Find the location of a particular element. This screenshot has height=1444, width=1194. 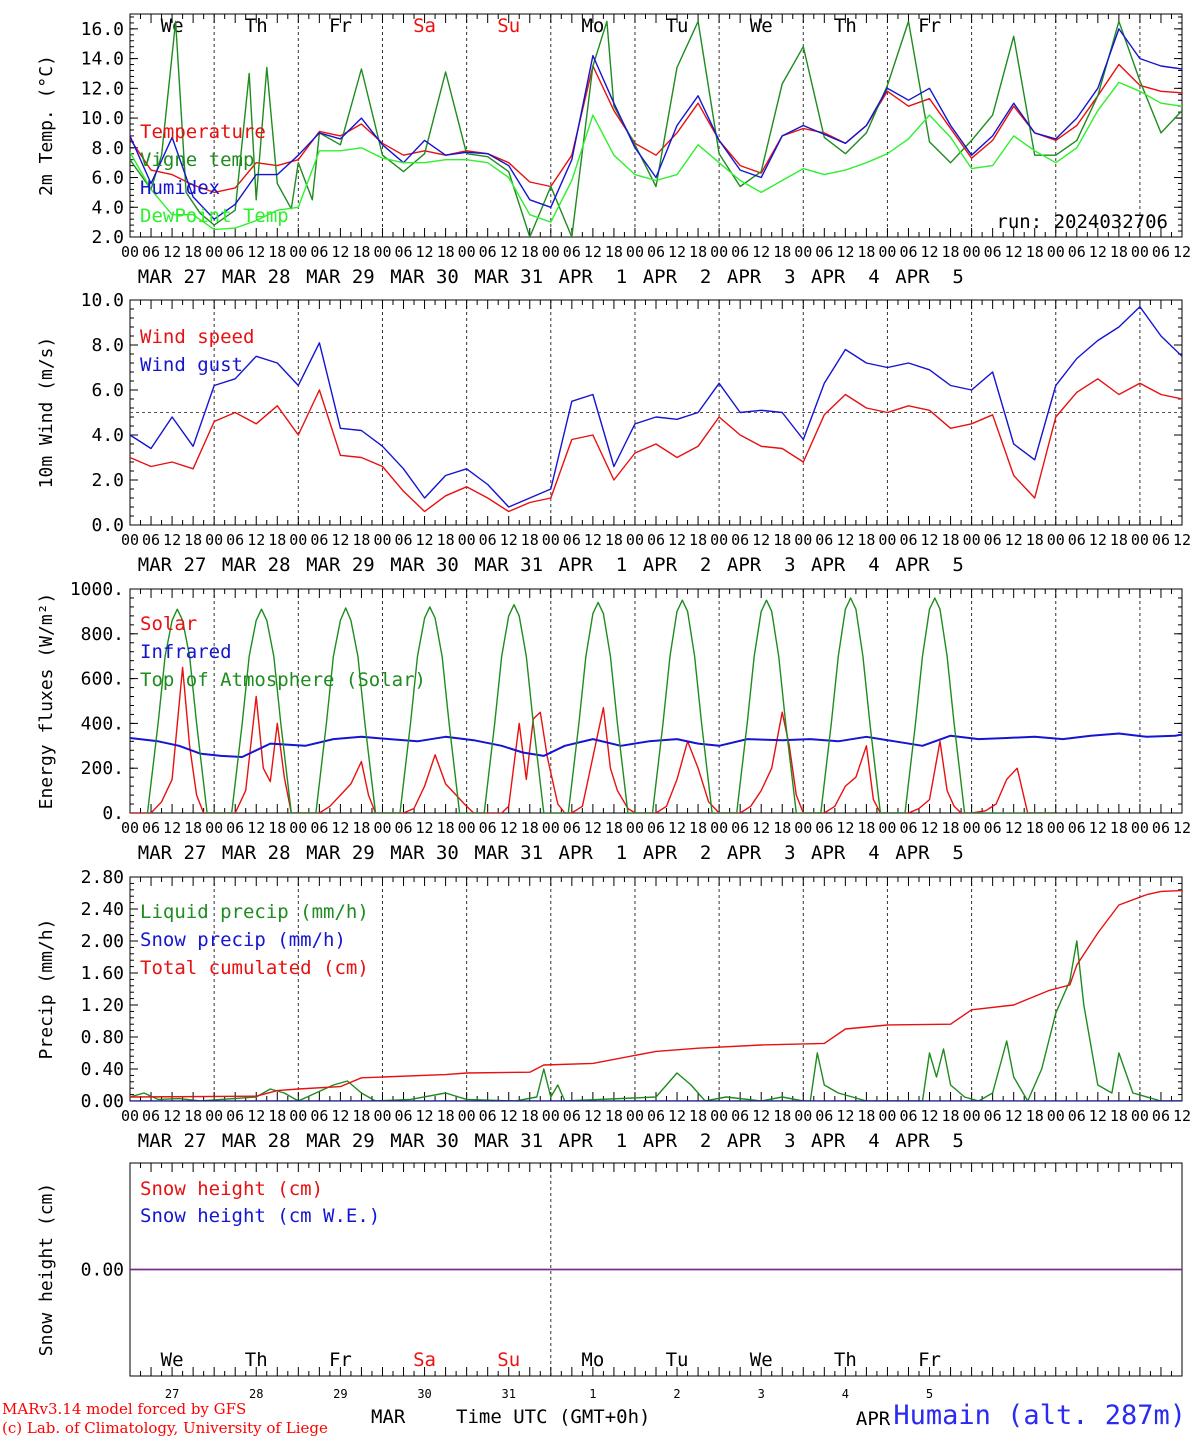

date-label: MAR 28 is located at coordinates (256, 277).